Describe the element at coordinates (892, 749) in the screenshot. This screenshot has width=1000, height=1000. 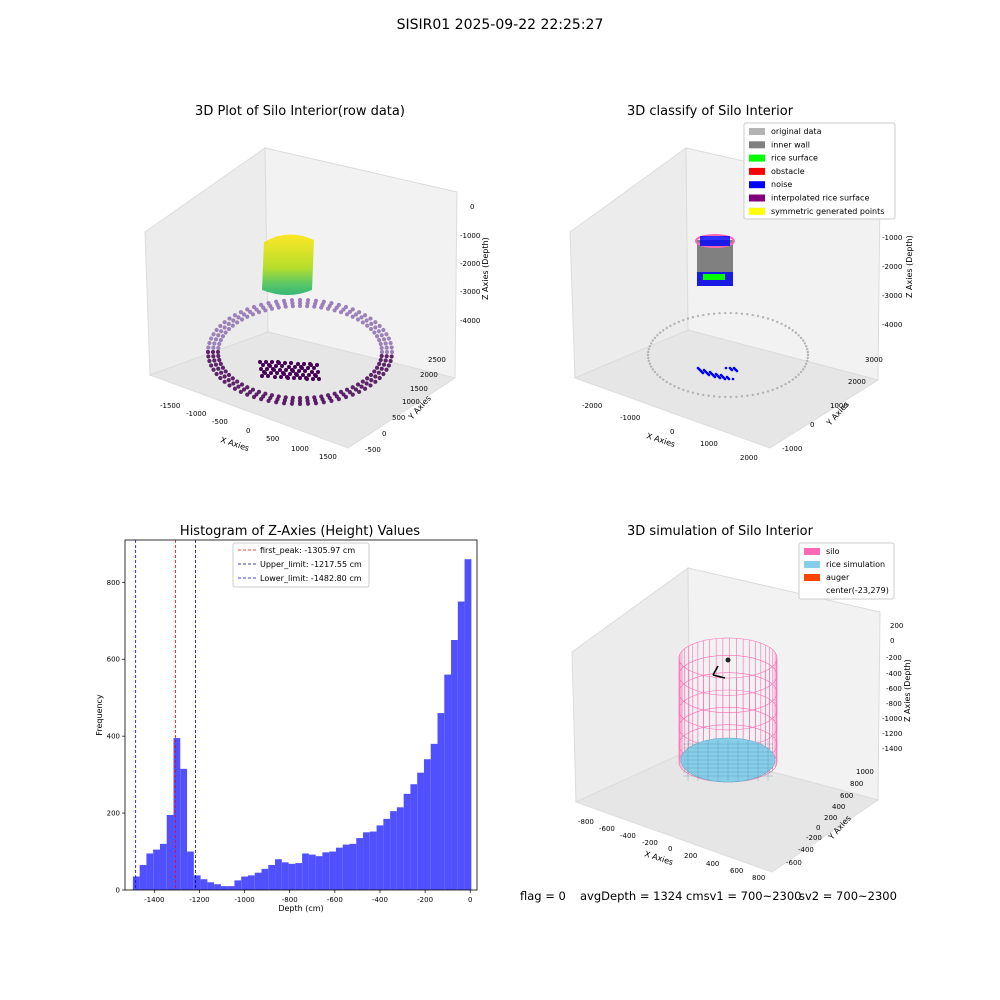
I see `svg-text: -1400` at that location.